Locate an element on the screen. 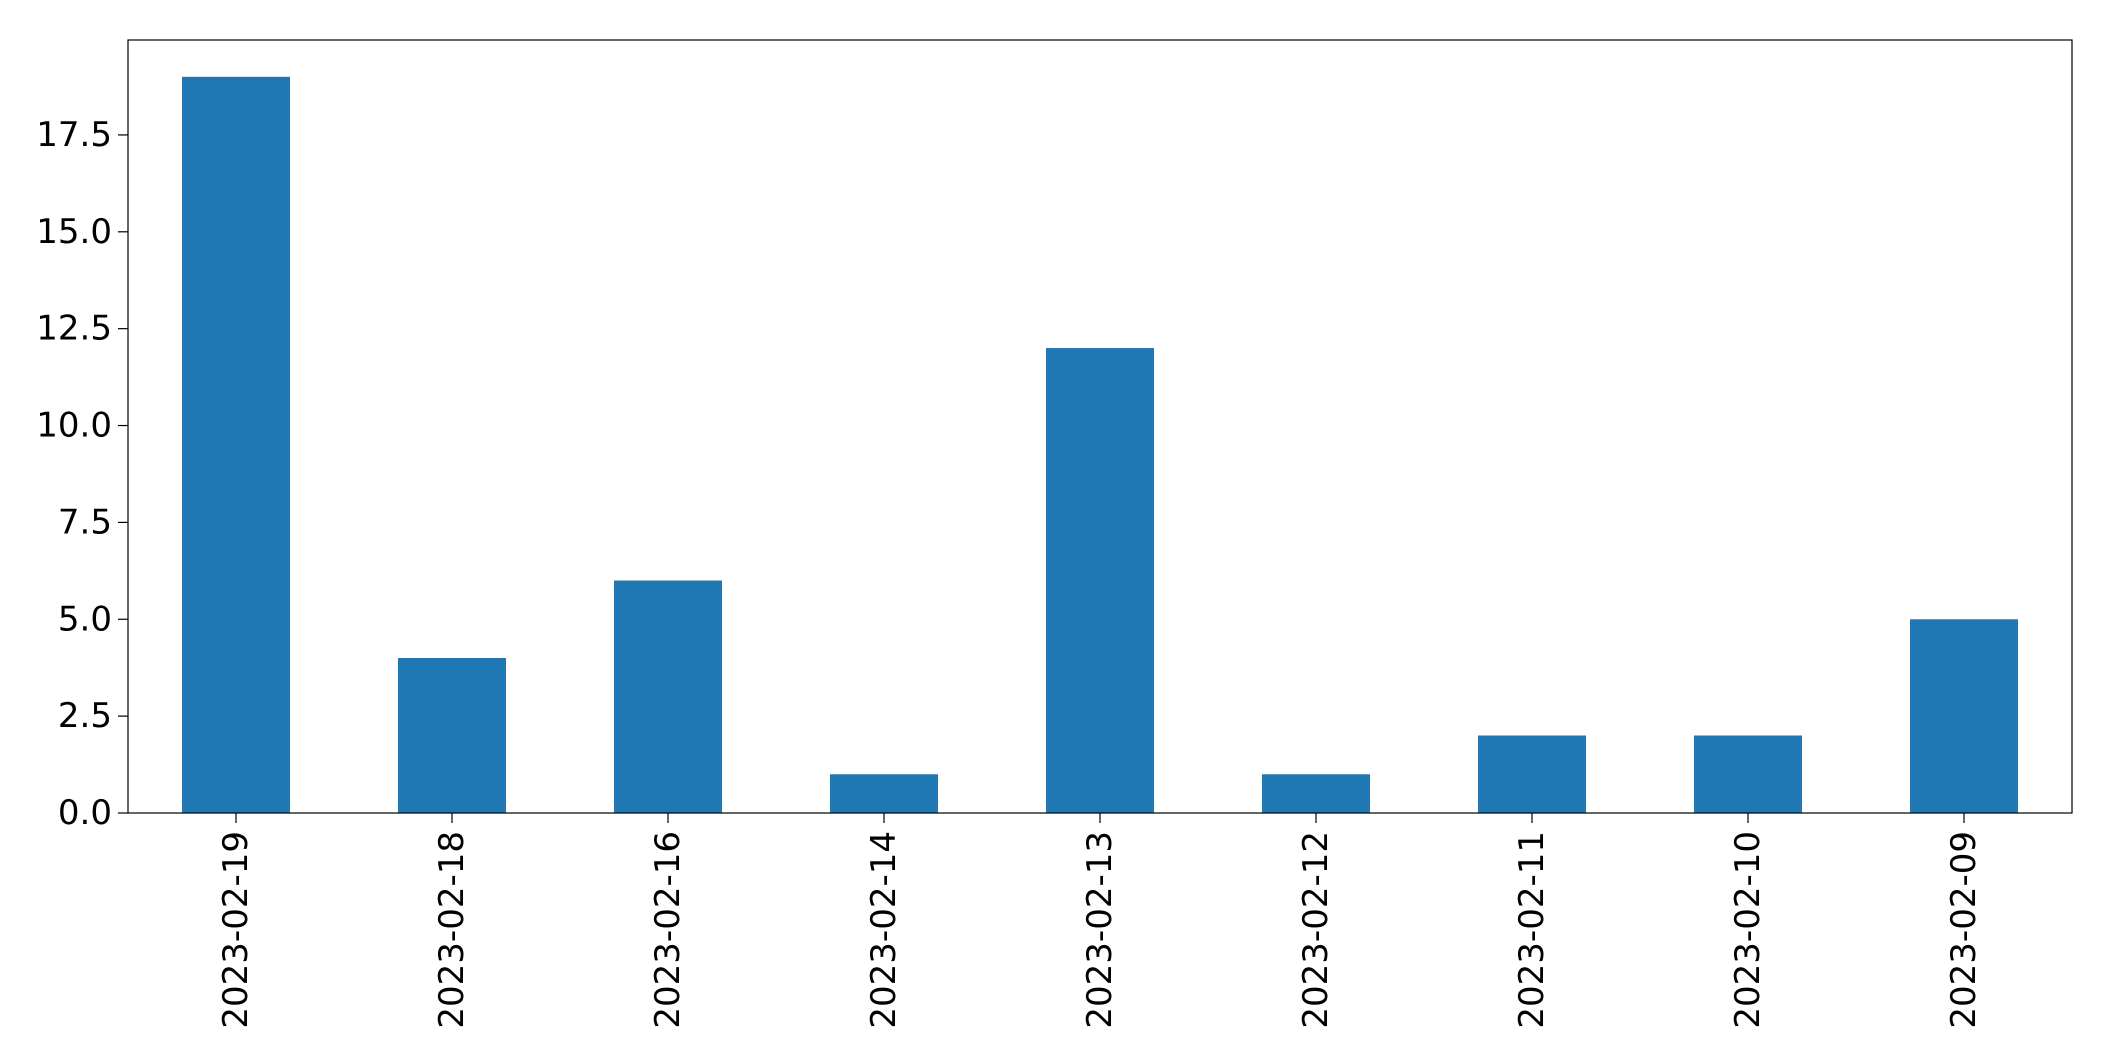  y-tick-label: 17.5 is located at coordinates (74, 135).